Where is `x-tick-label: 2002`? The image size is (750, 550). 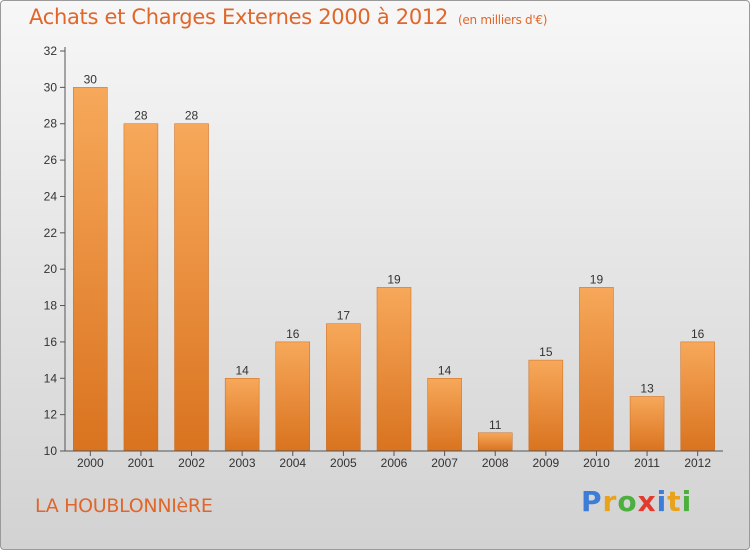 x-tick-label: 2002 is located at coordinates (191, 463).